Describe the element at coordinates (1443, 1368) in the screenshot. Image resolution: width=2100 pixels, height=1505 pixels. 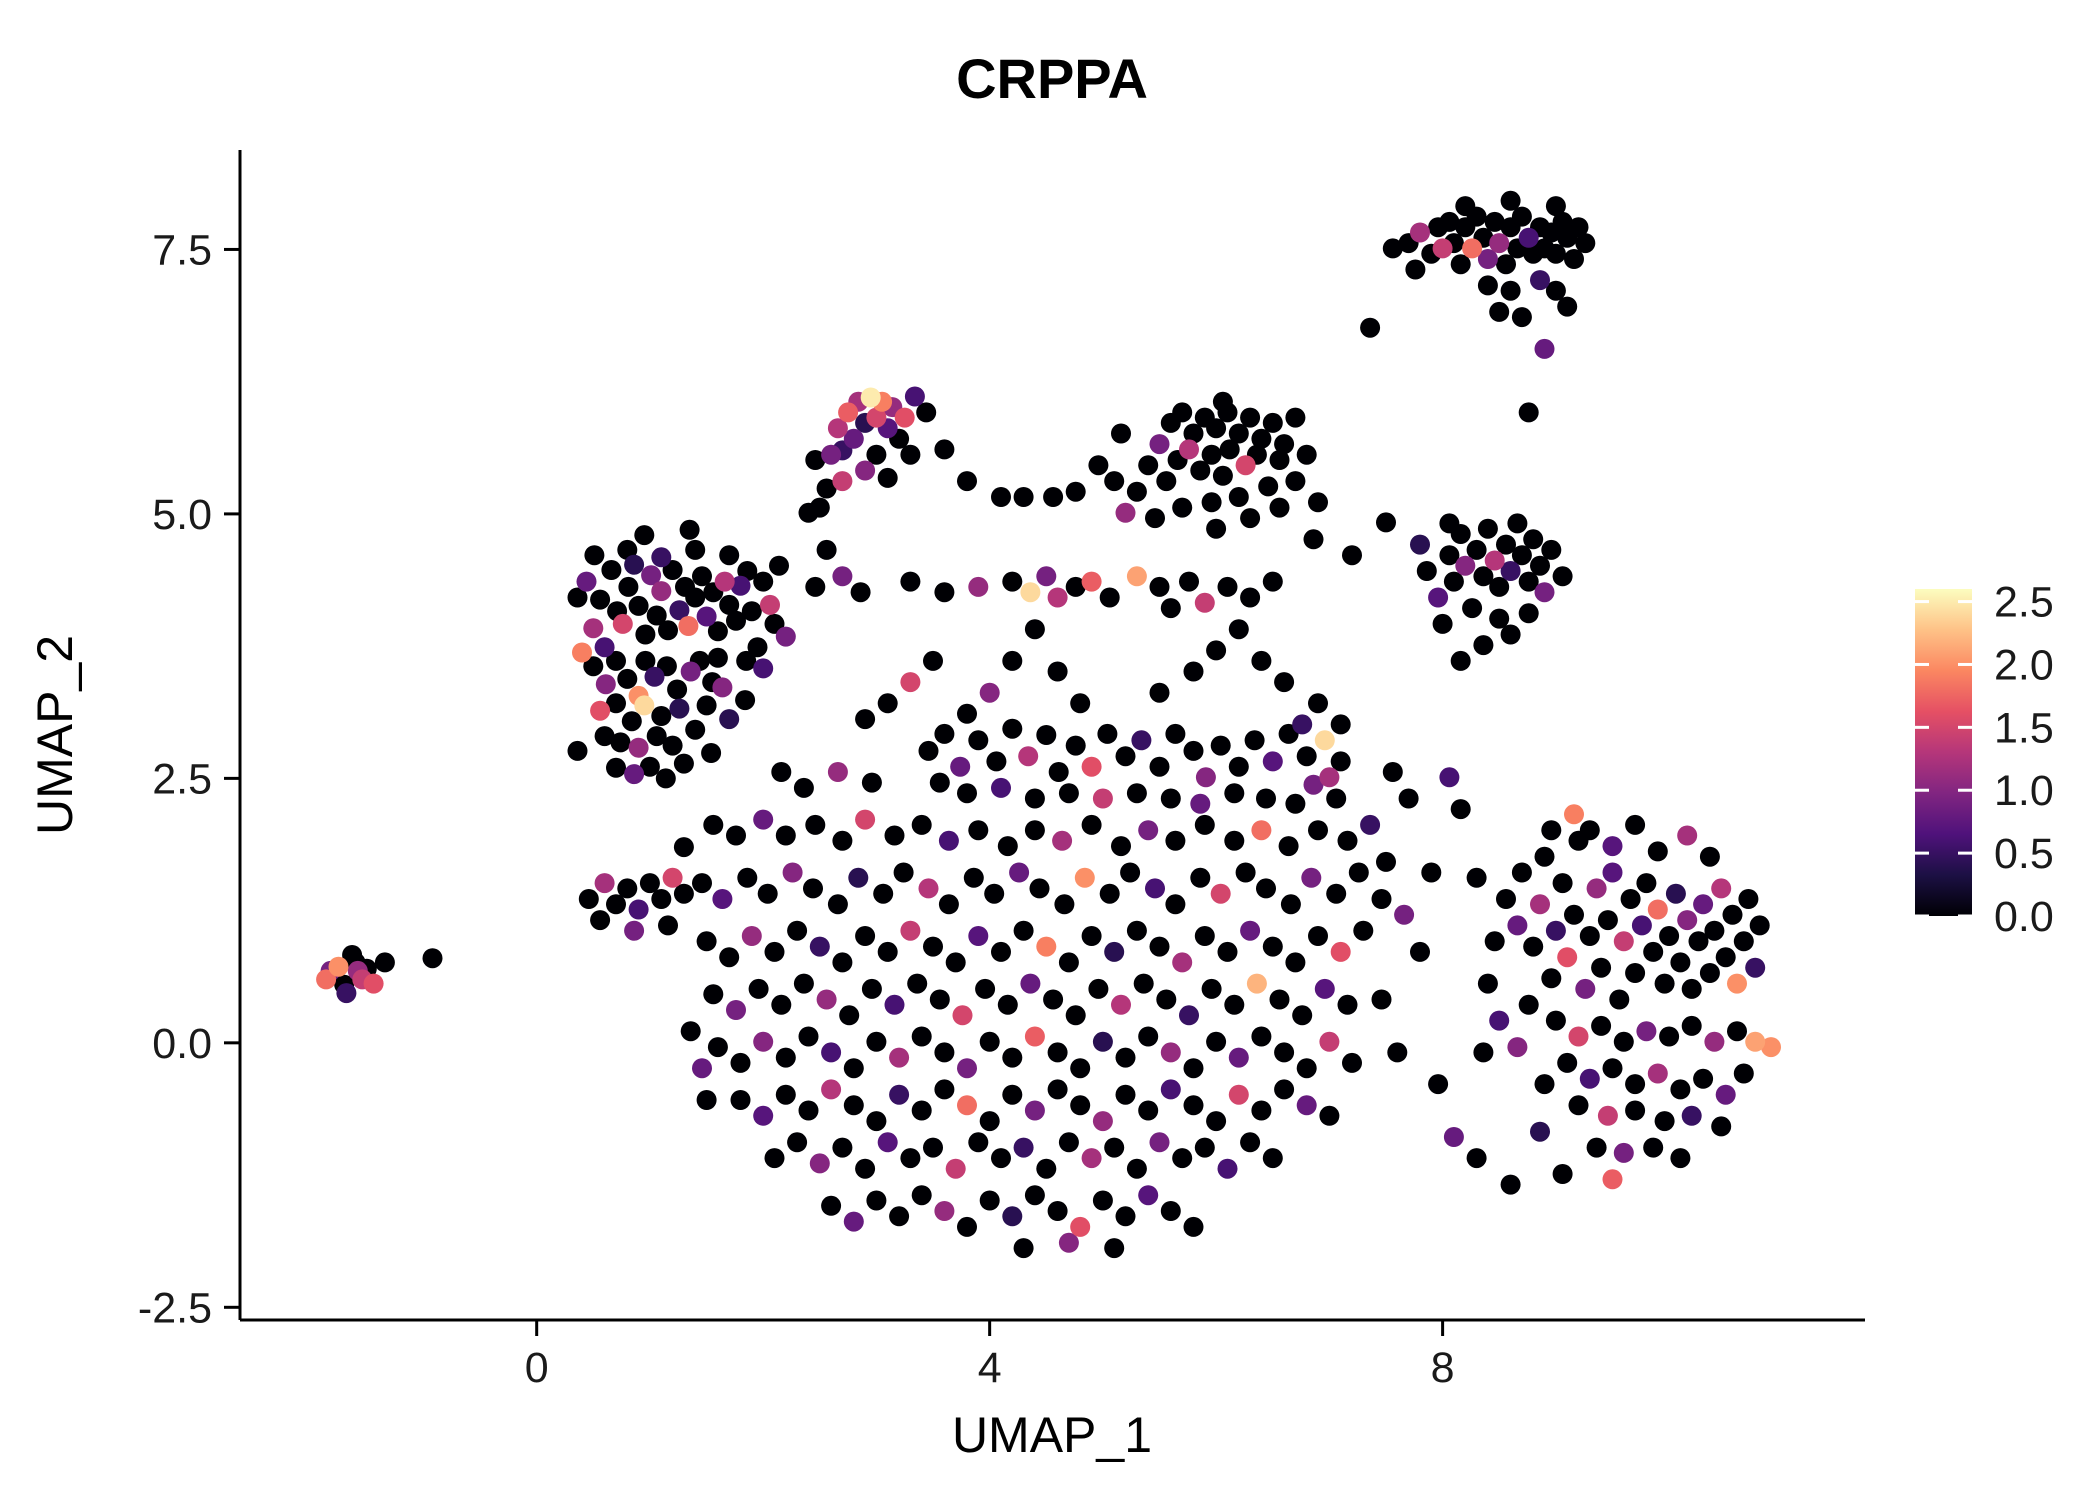
I see `x-tick-label: 8` at that location.